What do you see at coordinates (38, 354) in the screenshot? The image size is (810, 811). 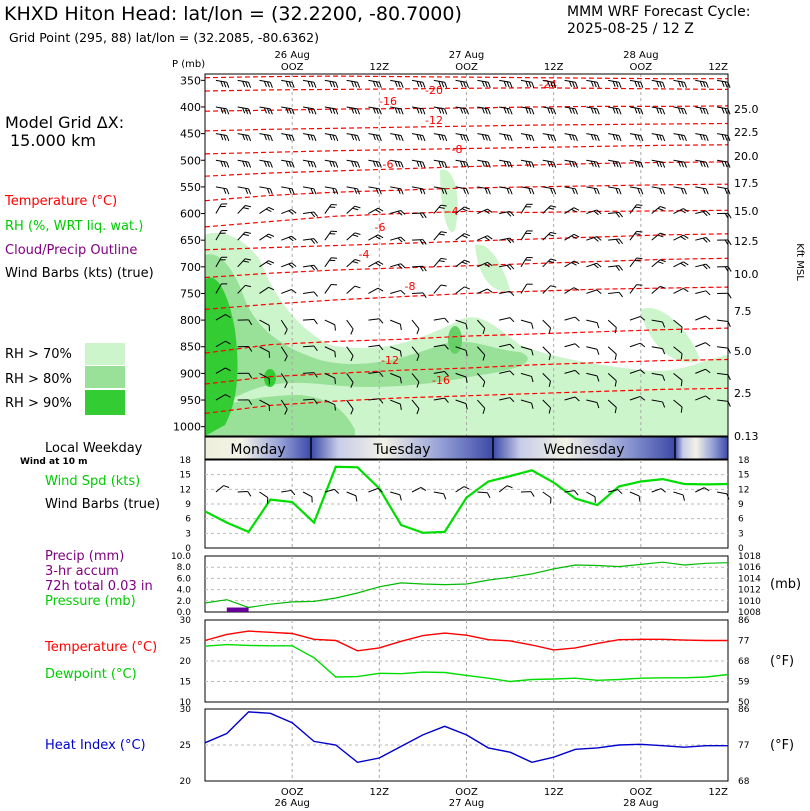 I see `rh70-label: RH > 70%` at bounding box center [38, 354].